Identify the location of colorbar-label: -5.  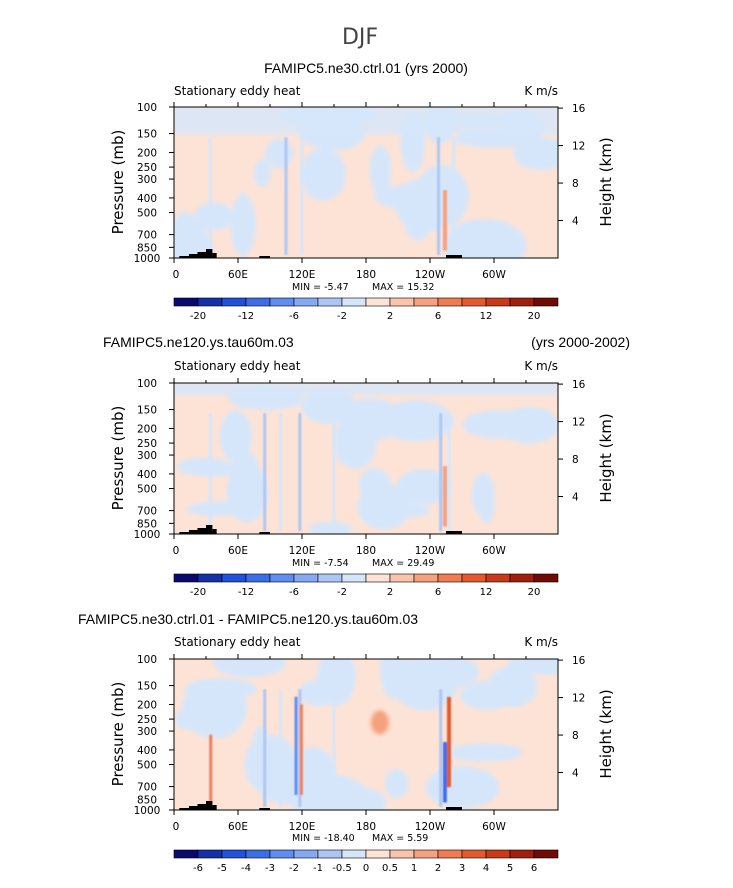
(222, 868).